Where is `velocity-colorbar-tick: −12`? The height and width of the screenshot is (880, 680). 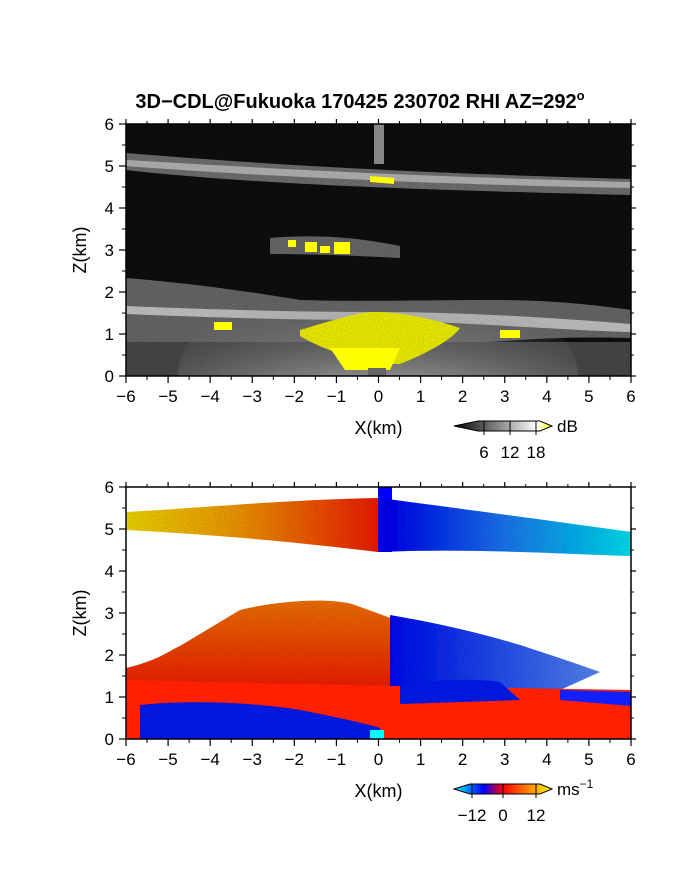 velocity-colorbar-tick: −12 is located at coordinates (472, 815).